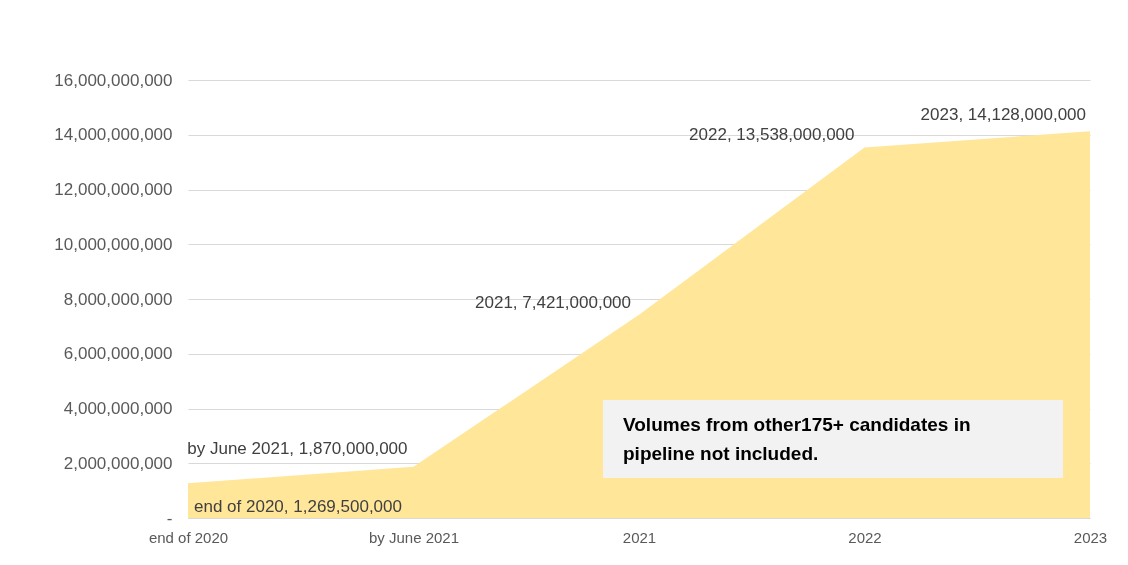  I want to click on annotation: by June 2021, 1,870,000,000, so click(297, 448).